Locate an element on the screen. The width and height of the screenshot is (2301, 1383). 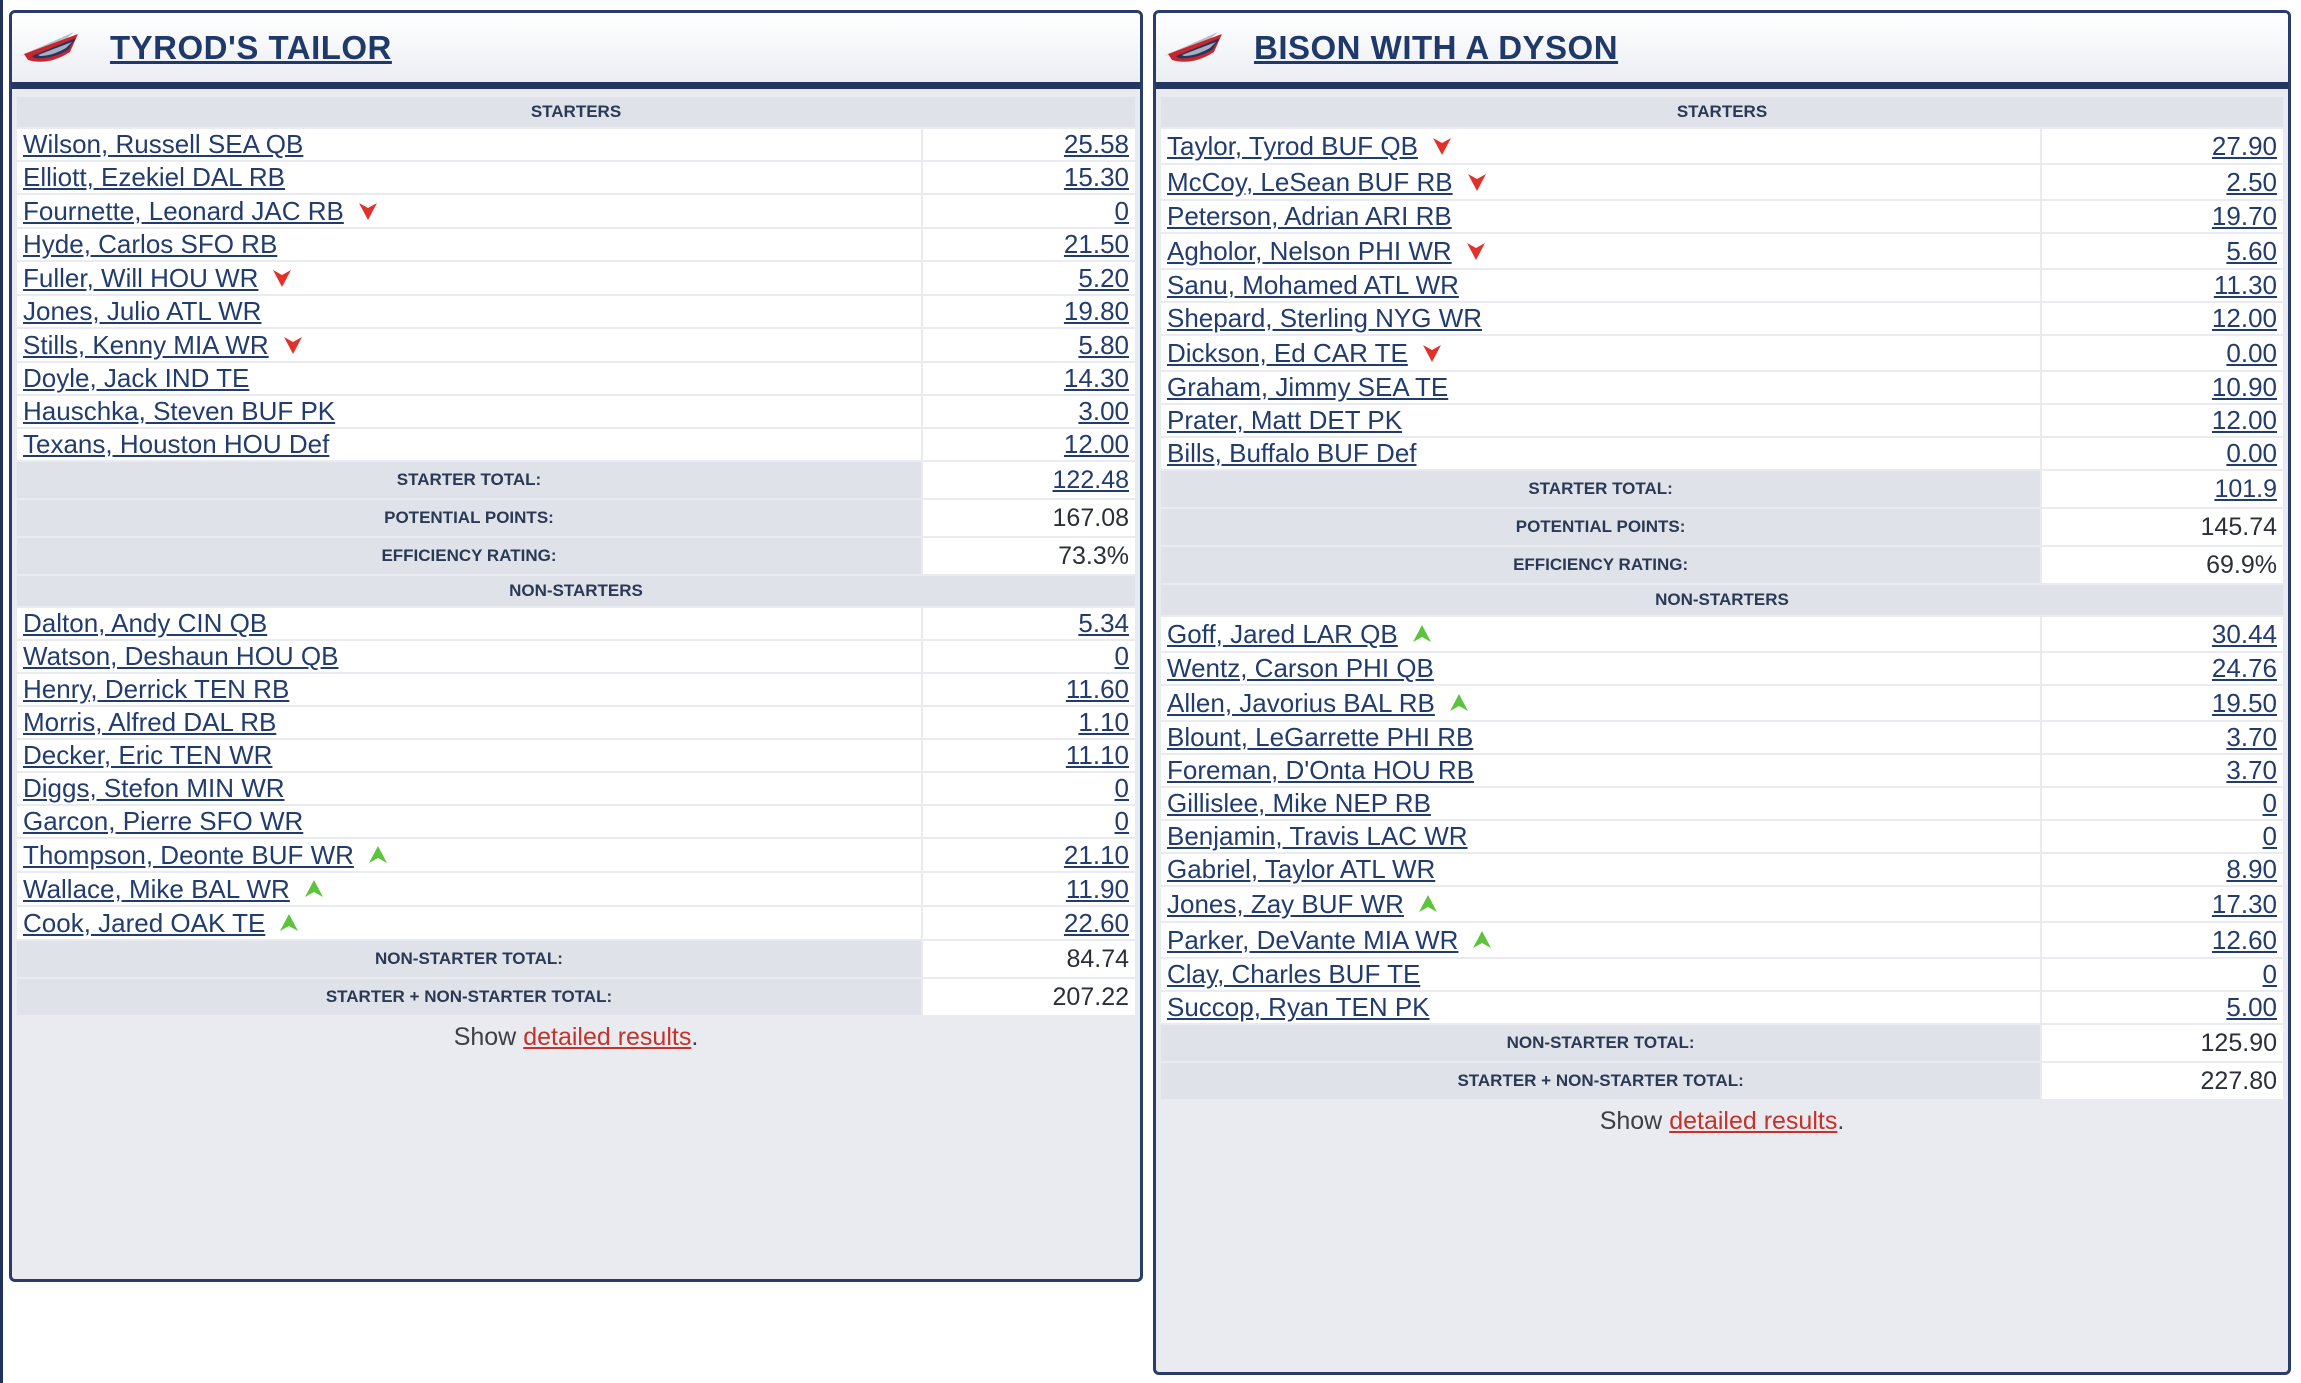
player-row: Bills, Buffalo BUF Def 0.00 is located at coordinates (1722, 453).